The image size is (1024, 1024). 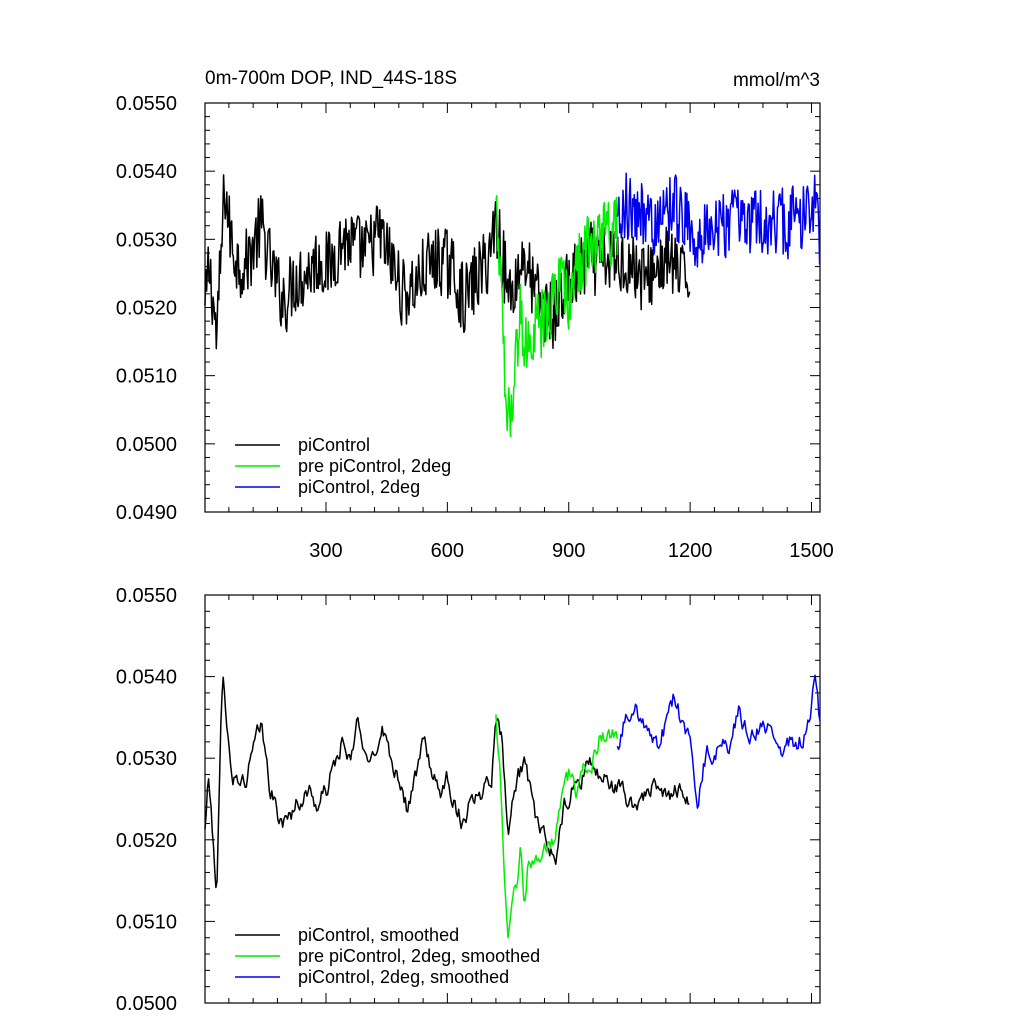 I want to click on chart-title: 0m-700m DOP, IND_44S-18S, so click(x=331, y=78).